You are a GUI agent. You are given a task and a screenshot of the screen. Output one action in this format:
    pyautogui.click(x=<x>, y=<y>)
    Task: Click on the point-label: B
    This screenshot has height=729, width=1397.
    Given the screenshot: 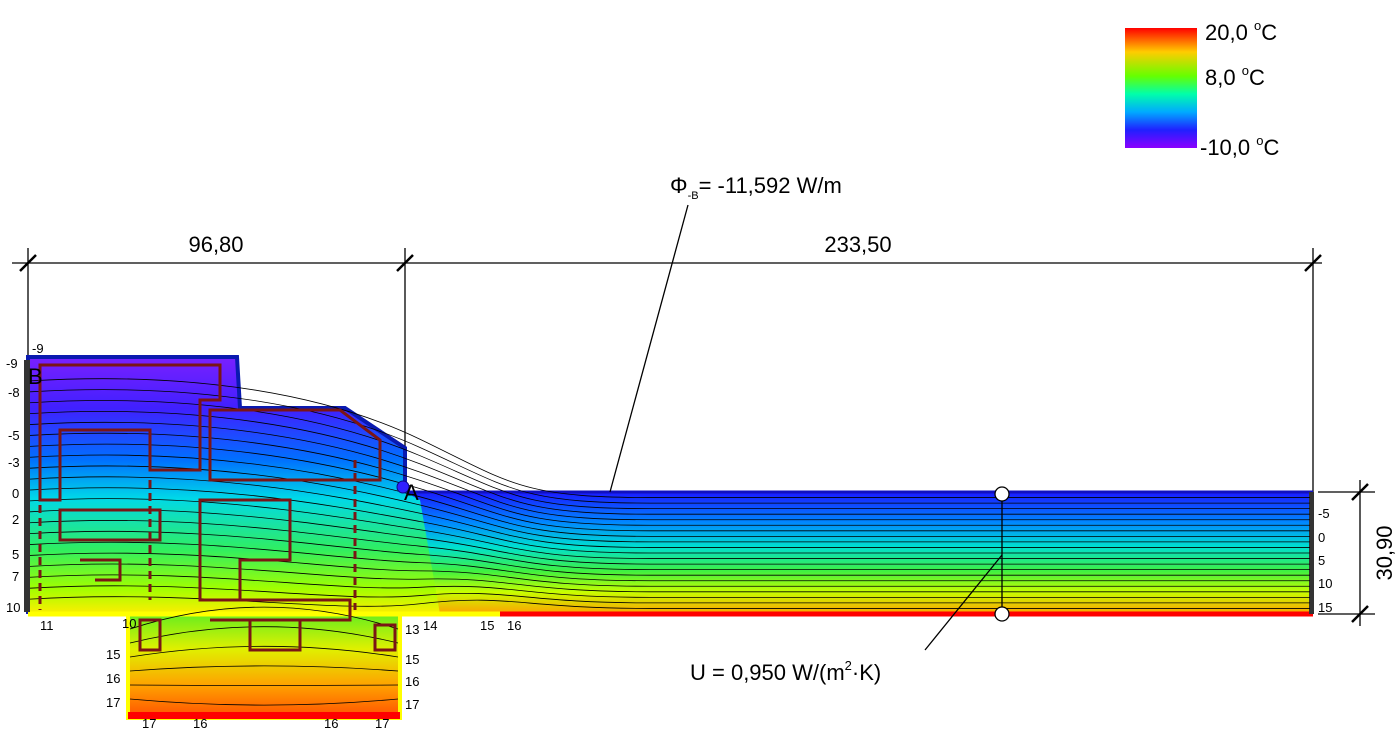 What is the action you would take?
    pyautogui.click(x=35, y=376)
    